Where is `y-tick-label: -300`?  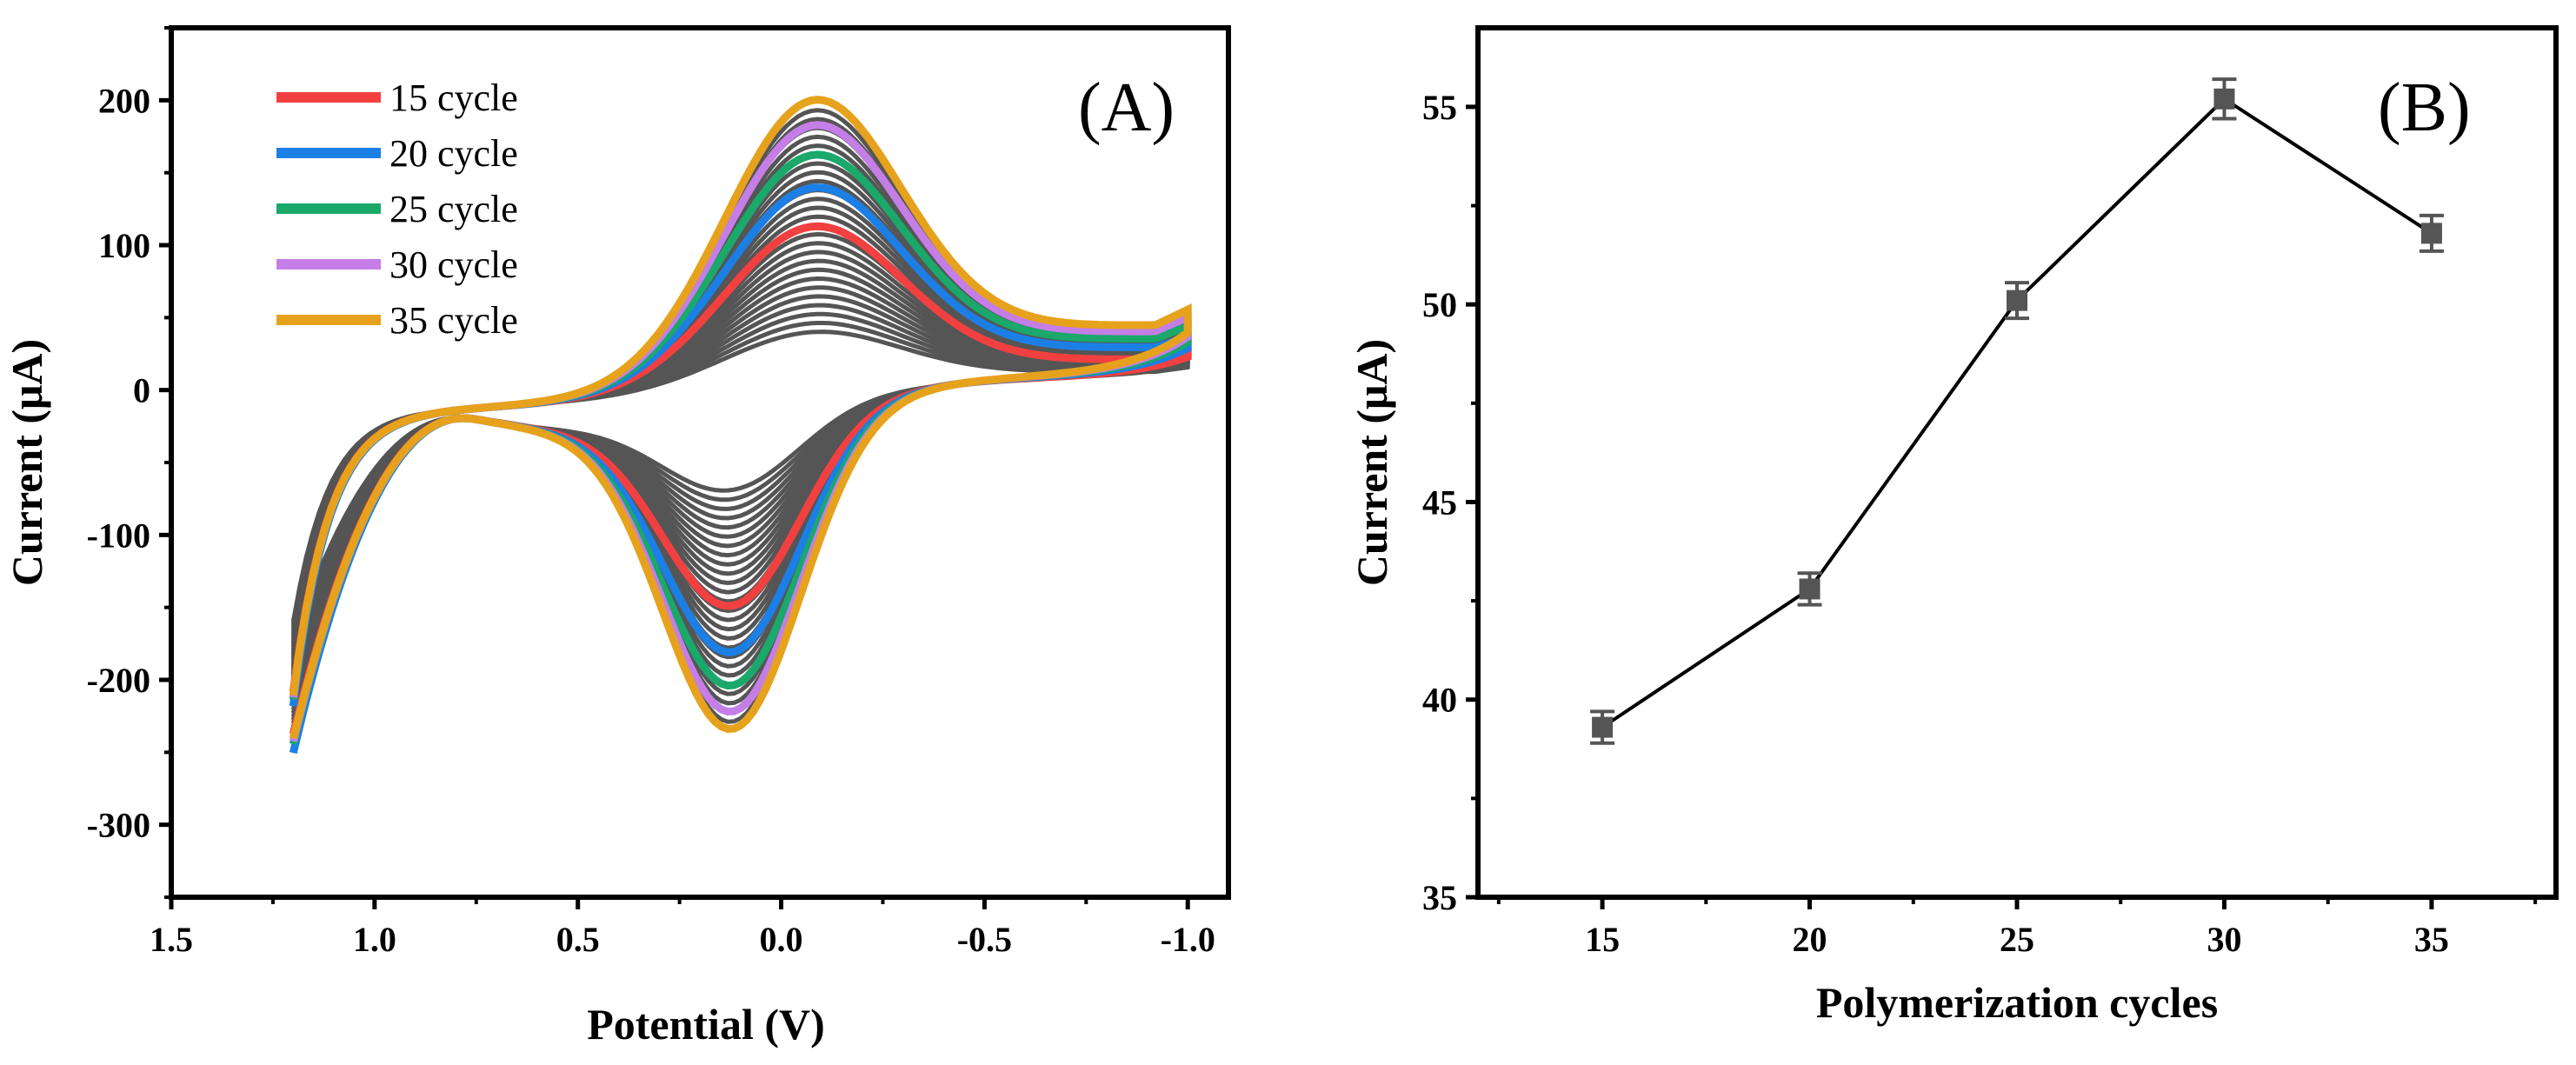 y-tick-label: -300 is located at coordinates (118, 825).